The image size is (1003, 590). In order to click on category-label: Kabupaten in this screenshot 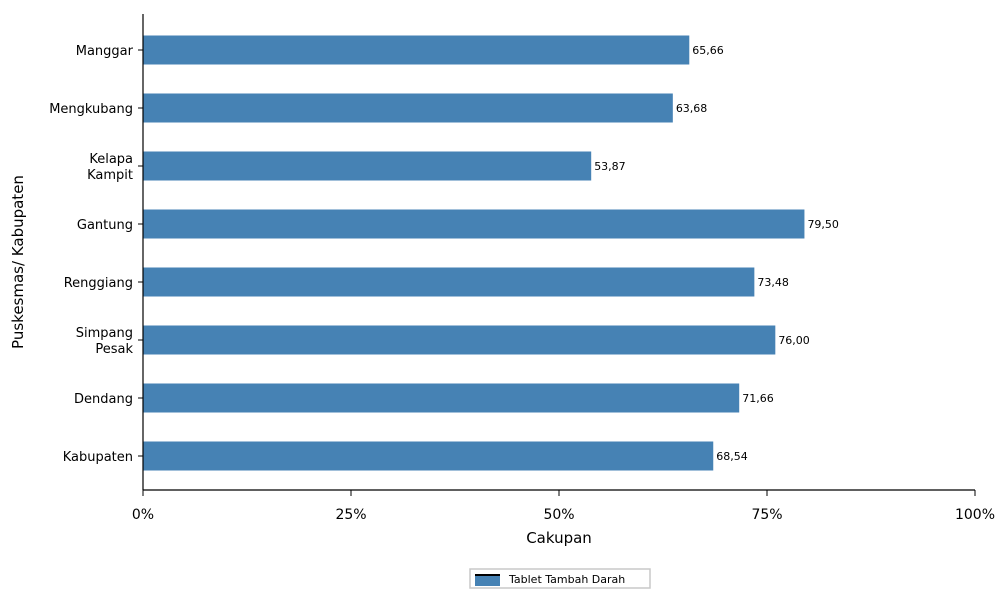, I will do `click(98, 457)`.